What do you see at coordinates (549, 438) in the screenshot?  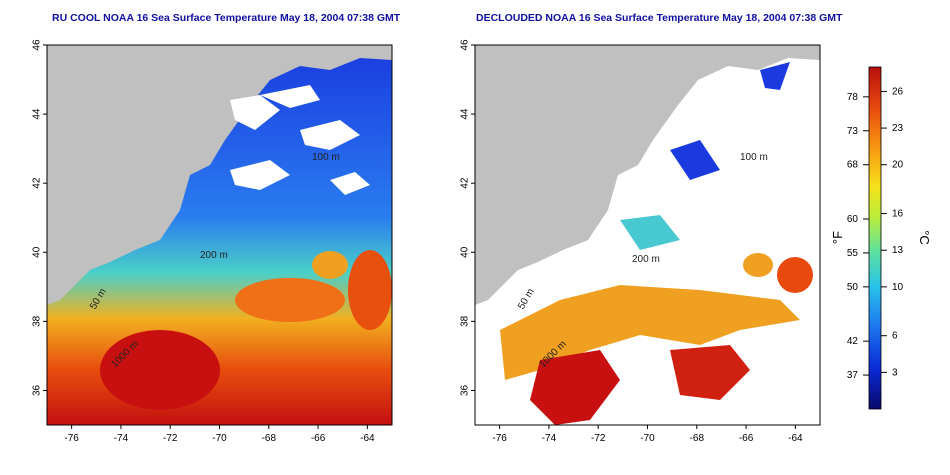 I see `lon-tick-right-1: -74` at bounding box center [549, 438].